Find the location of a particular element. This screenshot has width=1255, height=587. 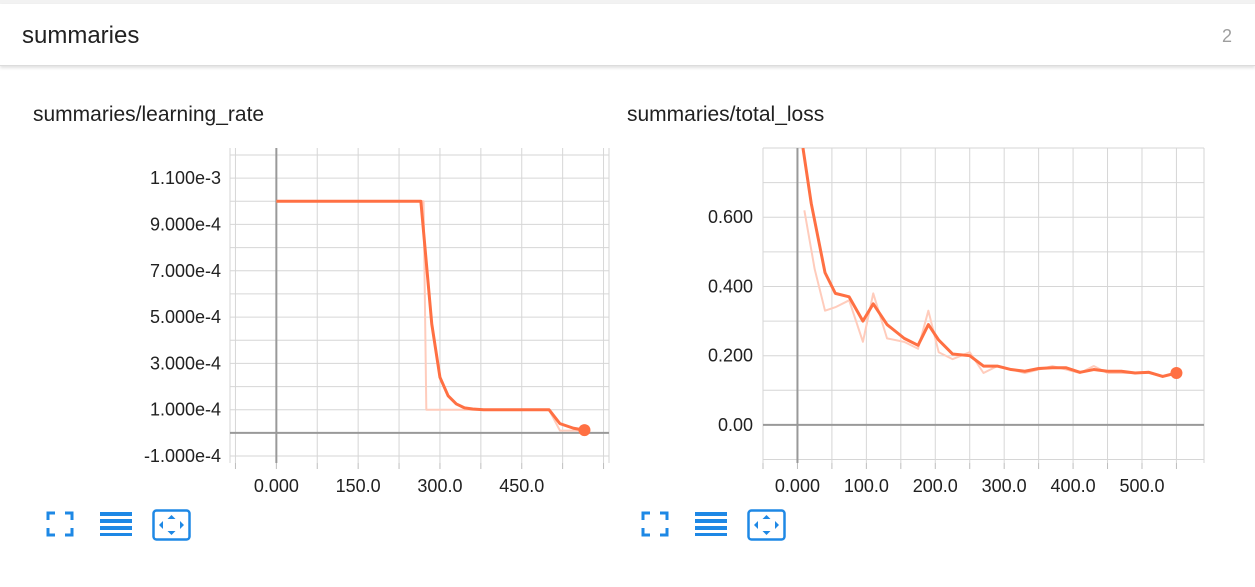

y-tick-label: 1.100e-3 is located at coordinates (185, 178).